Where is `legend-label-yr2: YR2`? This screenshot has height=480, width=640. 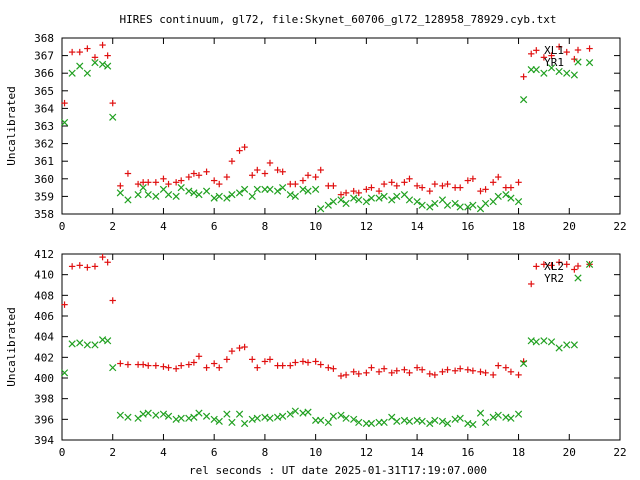
legend-label-yr2: YR2 is located at coordinates (554, 278).